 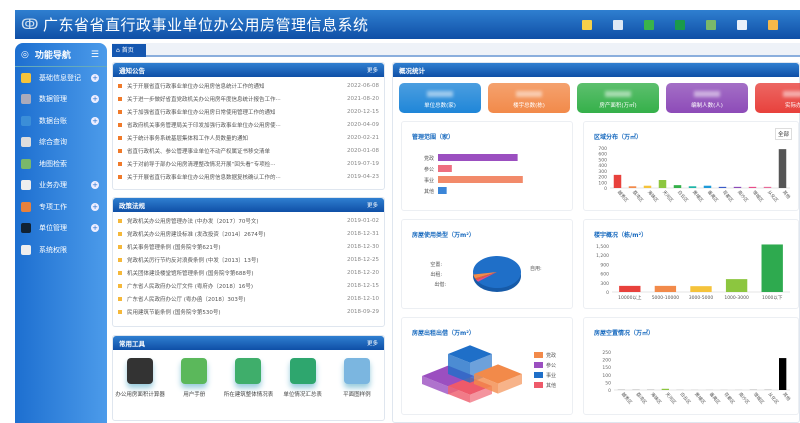 I want to click on policies-item: 党政机关办公用房建设标准 (发改投资〔2014〕2674号) 2018-12-31, so click(x=248, y=233).